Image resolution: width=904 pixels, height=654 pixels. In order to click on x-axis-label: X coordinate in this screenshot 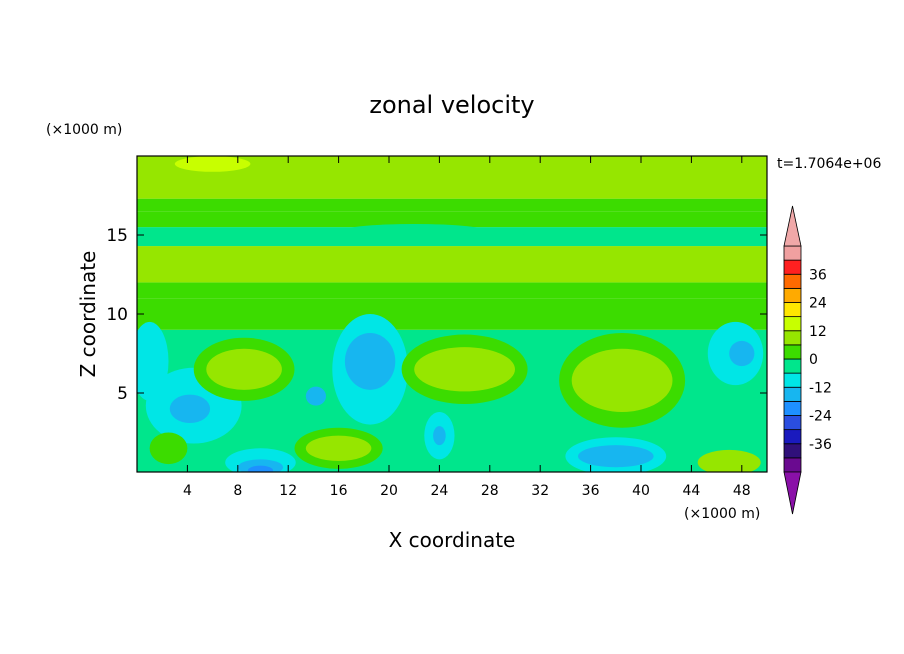, I will do `click(452, 540)`.